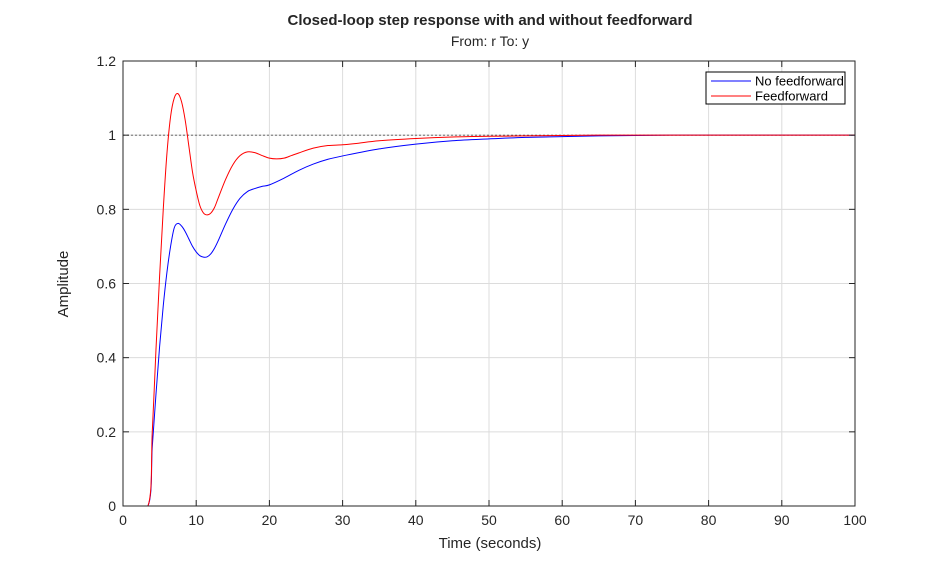 Image resolution: width=946 pixels, height=569 pixels. I want to click on chart-subtitle: From: r To: y, so click(490, 41).